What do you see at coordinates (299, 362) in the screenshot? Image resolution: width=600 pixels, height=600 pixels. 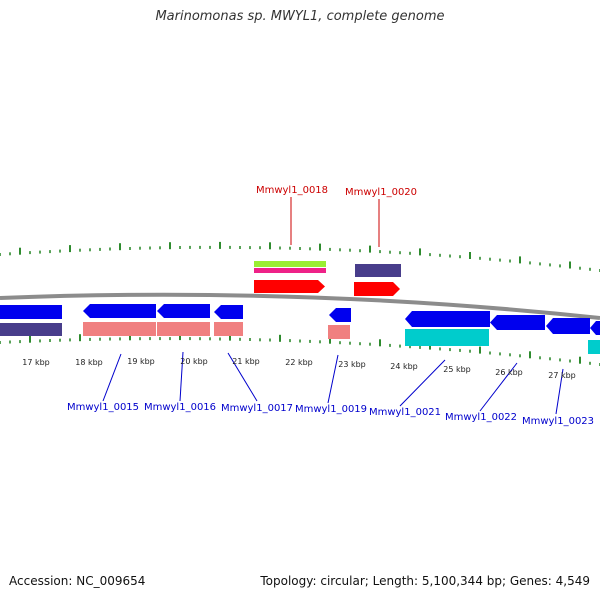 I see `kbp-label: 22 kbp` at bounding box center [299, 362].